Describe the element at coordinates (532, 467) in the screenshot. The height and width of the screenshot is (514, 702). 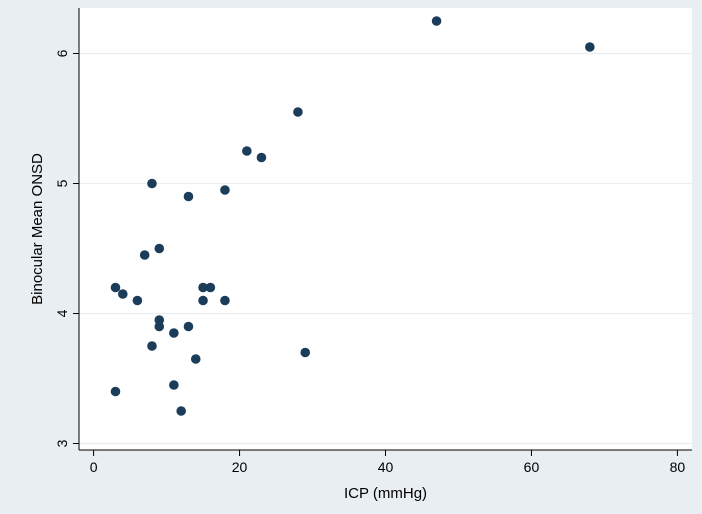
I see `x-tick-label: 60` at that location.